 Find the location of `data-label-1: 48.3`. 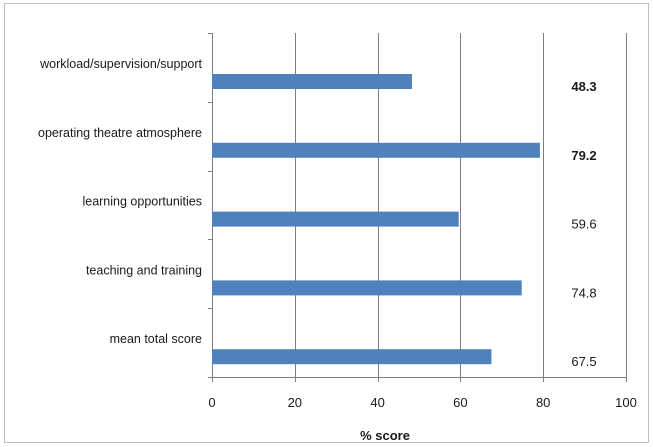

data-label-1: 48.3 is located at coordinates (583, 86).